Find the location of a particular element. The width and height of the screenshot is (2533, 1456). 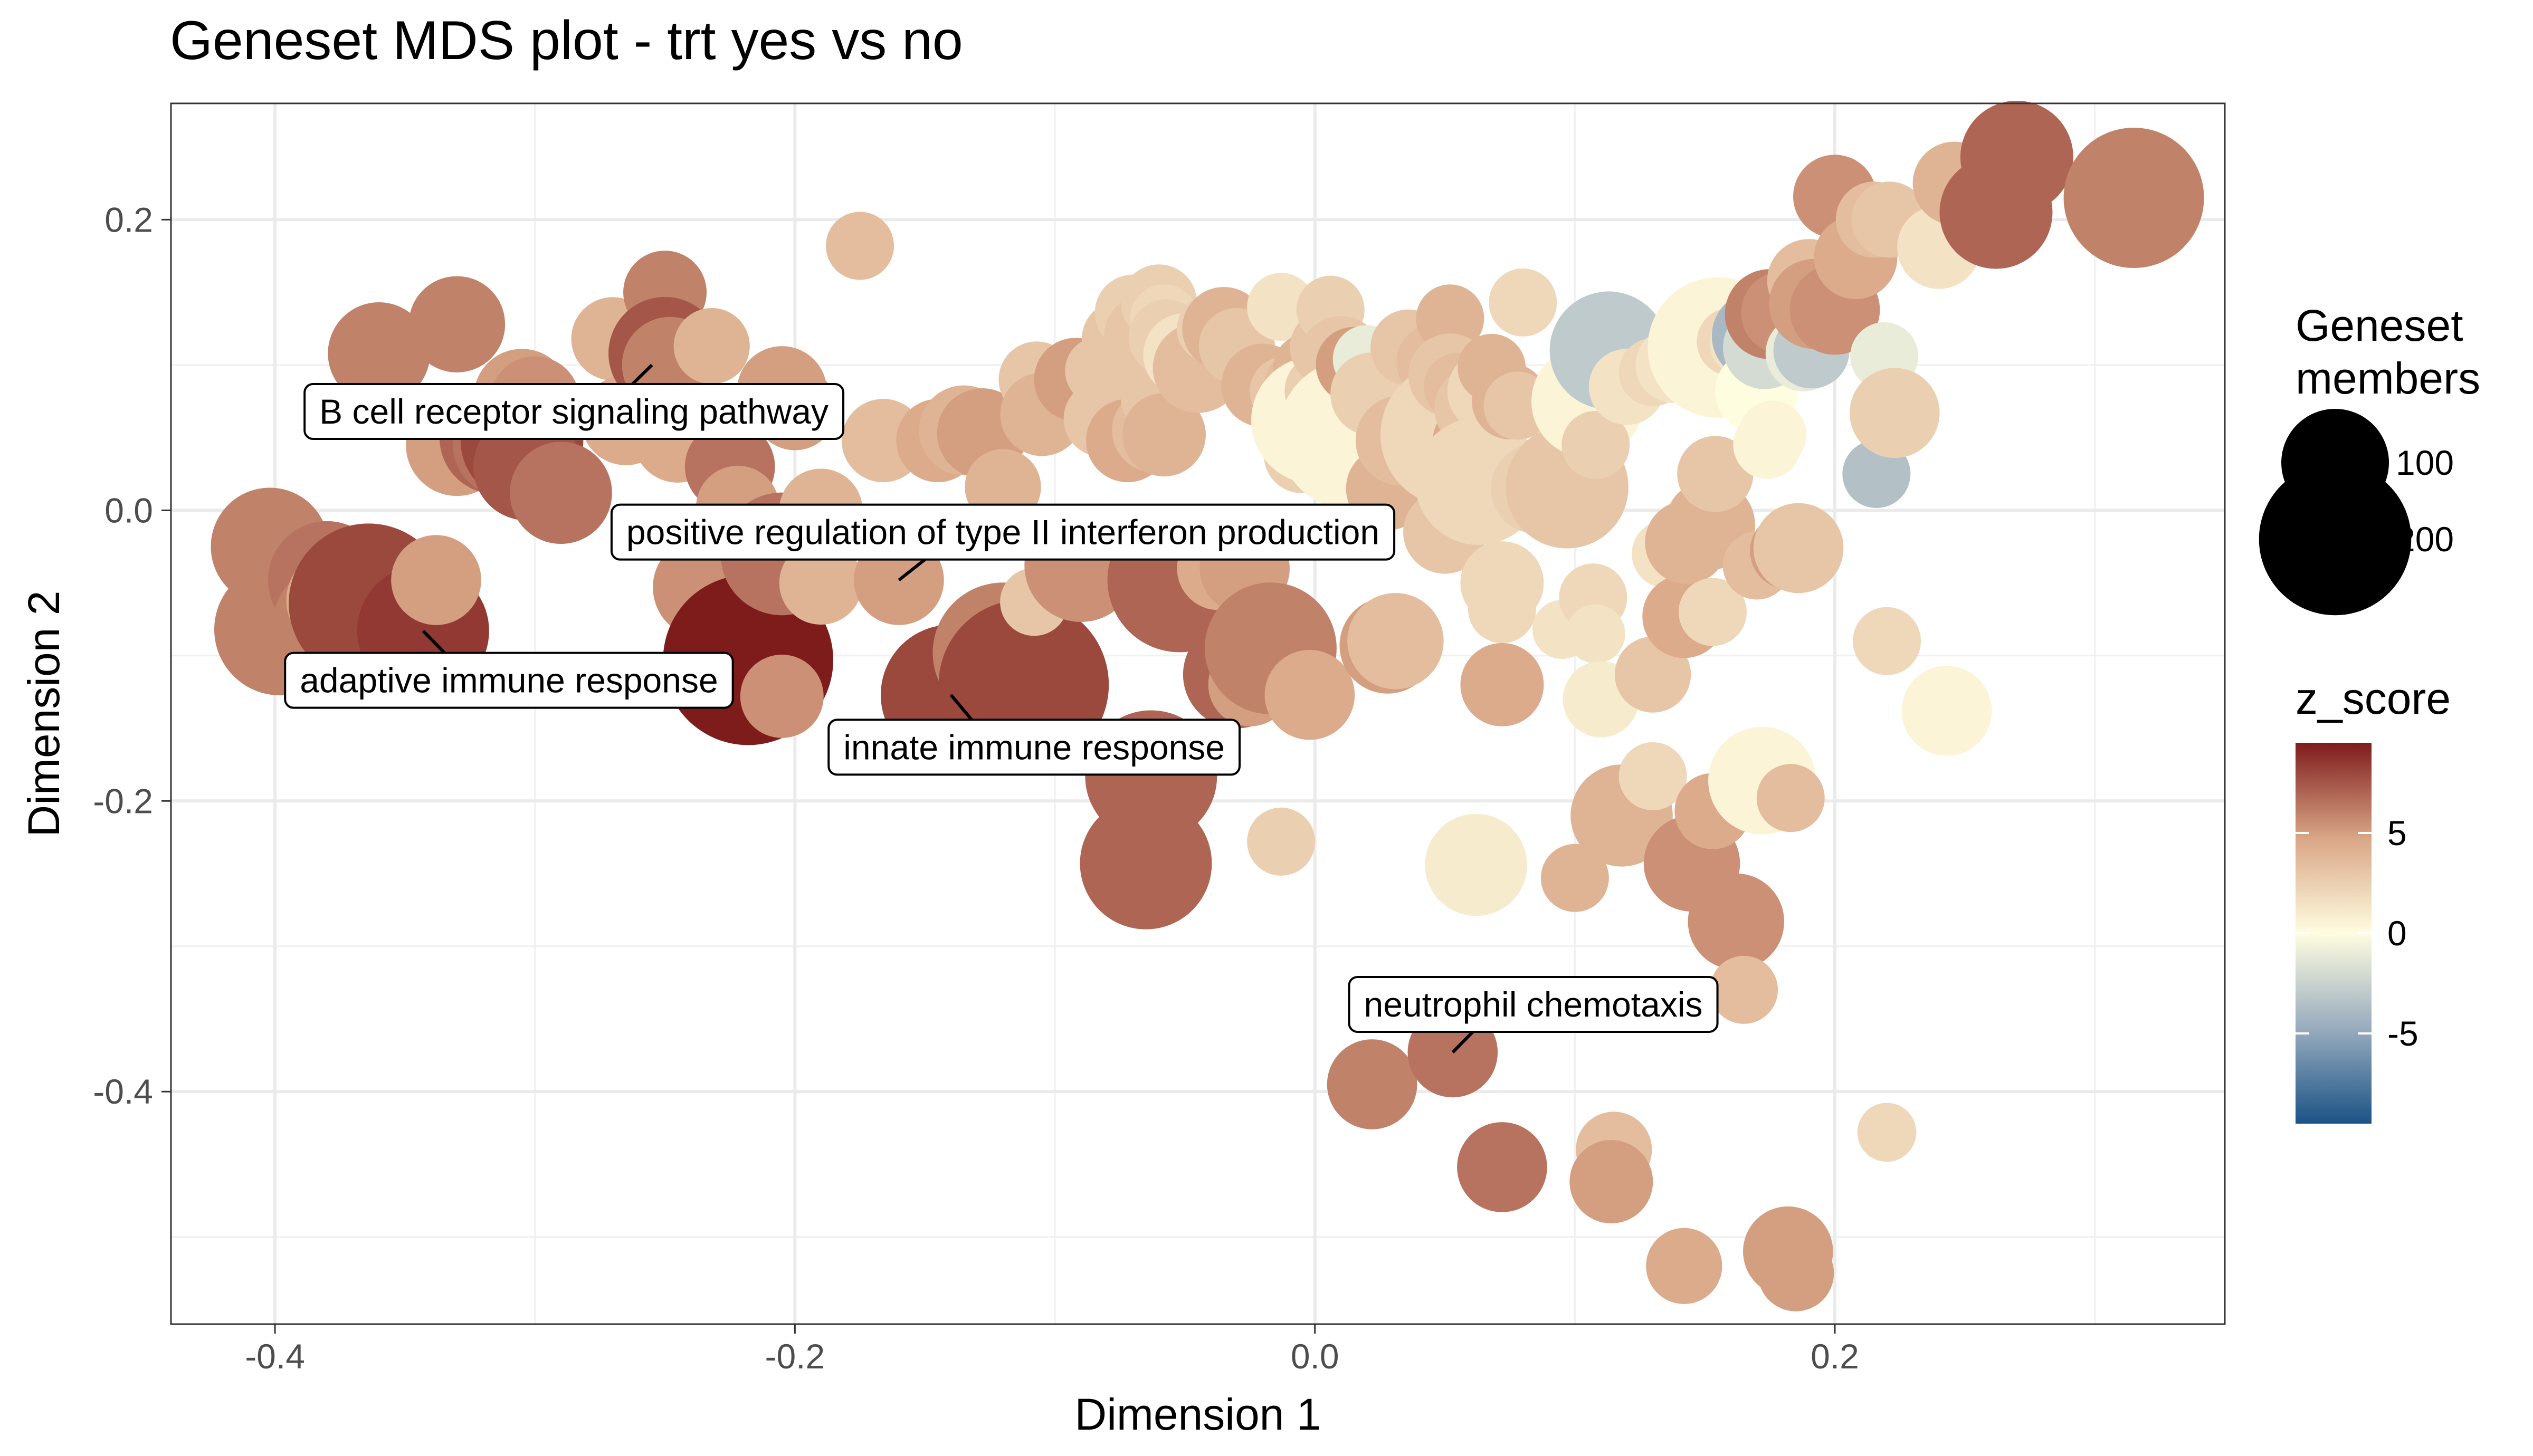

y-tick-label: 0.2 is located at coordinates (128, 219).